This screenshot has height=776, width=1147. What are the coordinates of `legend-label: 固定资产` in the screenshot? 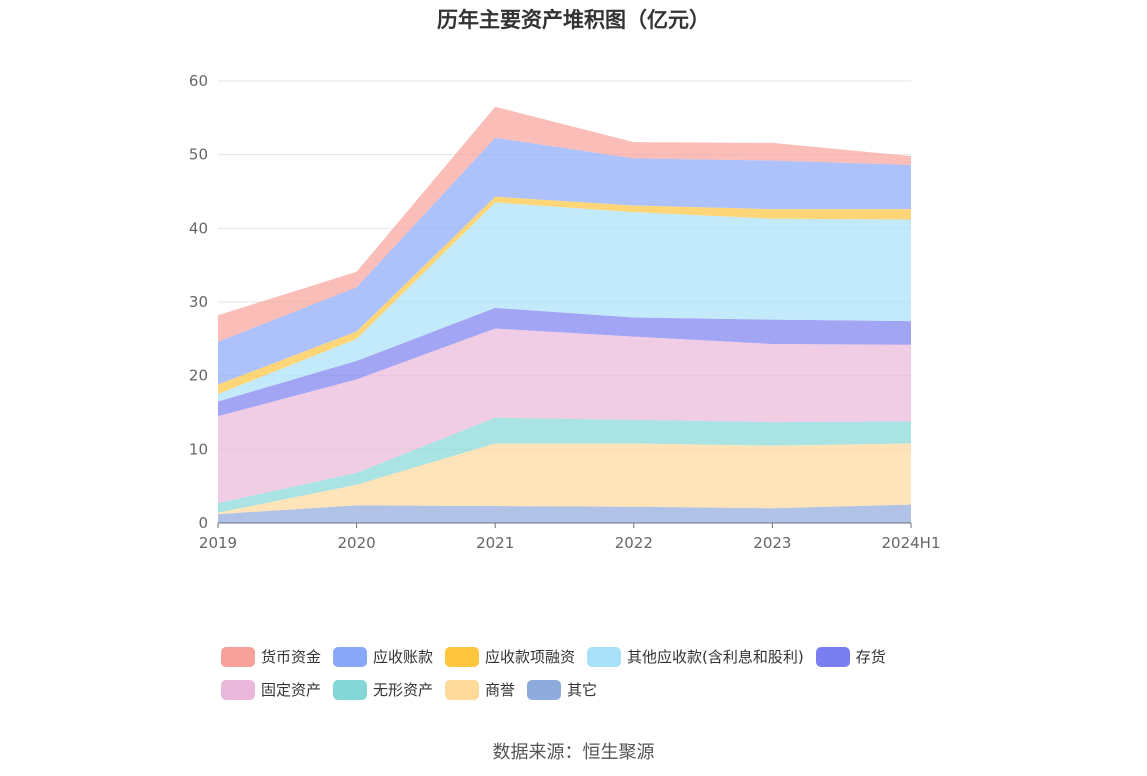 It's located at (291, 690).